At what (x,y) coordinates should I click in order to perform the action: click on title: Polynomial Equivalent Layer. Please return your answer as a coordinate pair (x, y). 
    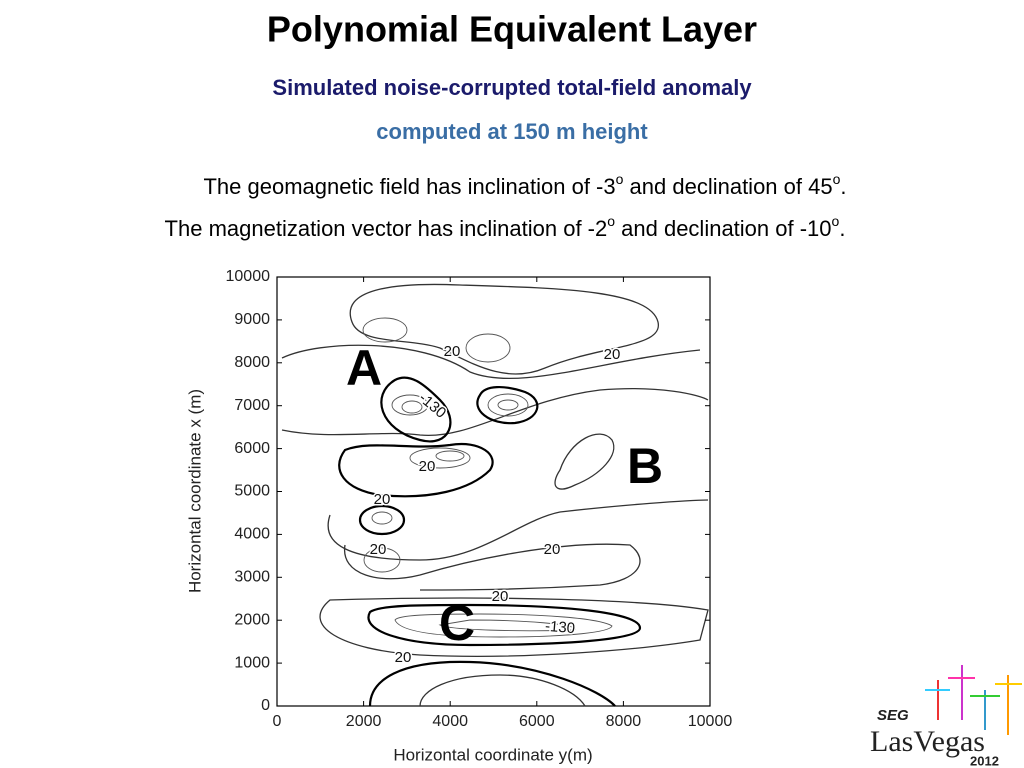
    Looking at the image, I should click on (512, 29).